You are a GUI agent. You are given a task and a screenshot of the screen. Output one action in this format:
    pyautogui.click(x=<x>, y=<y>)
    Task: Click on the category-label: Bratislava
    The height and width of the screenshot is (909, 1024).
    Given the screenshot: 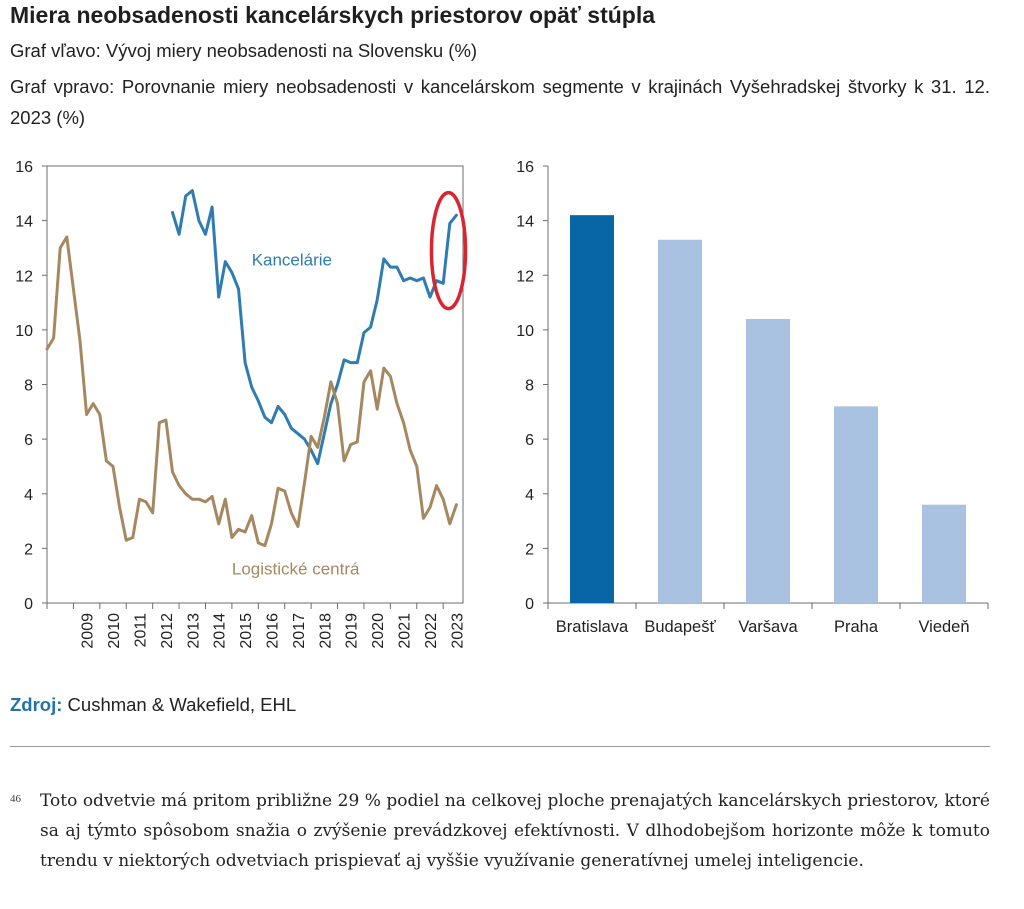 What is the action you would take?
    pyautogui.click(x=592, y=627)
    